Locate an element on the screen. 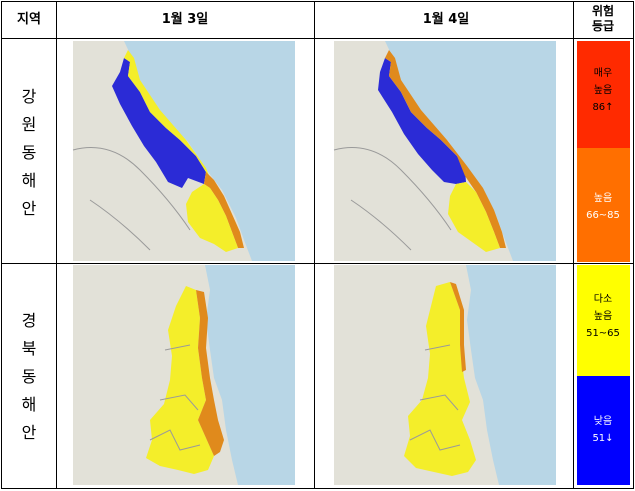 Image resolution: width=635 pixels, height=491 pixels. legend-moderate-line-3: 51~65 is located at coordinates (603, 333).